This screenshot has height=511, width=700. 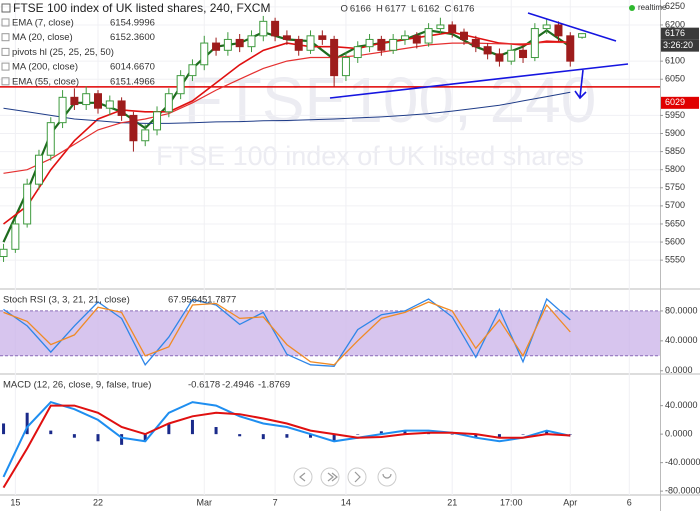 I want to click on ohlc-value: 6176, so click(x=463, y=9).